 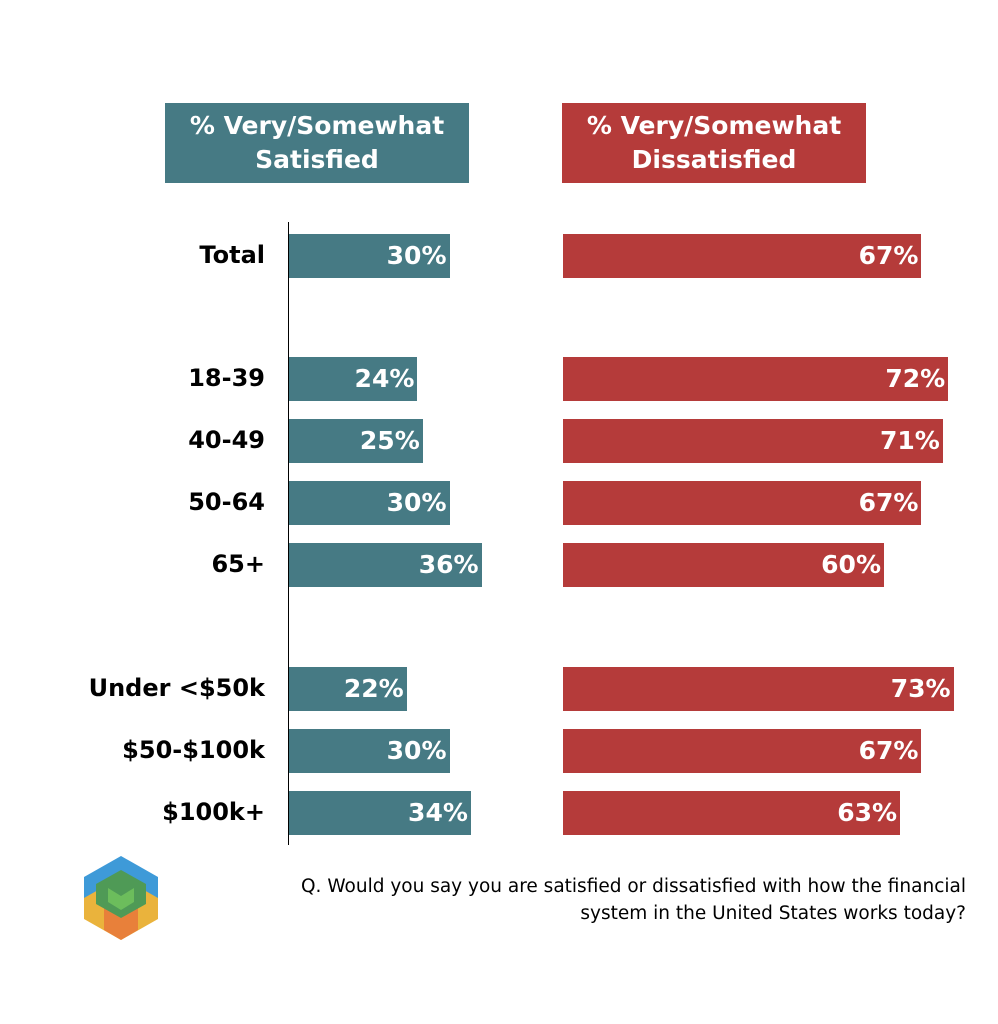 I want to click on category-label: $100k+, so click(x=213, y=812).